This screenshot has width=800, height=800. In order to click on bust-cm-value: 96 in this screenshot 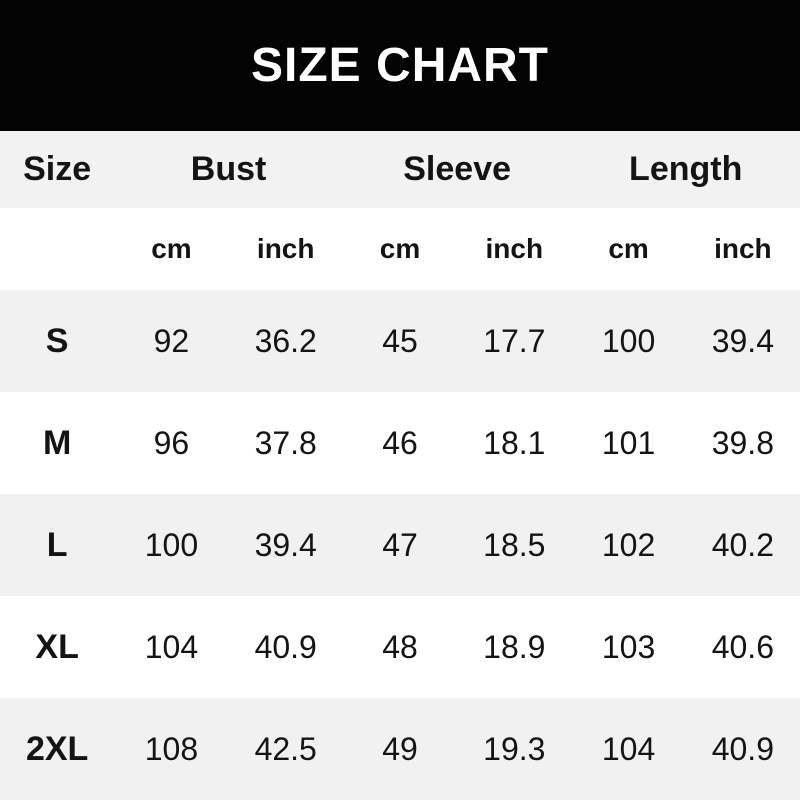, I will do `click(171, 442)`.